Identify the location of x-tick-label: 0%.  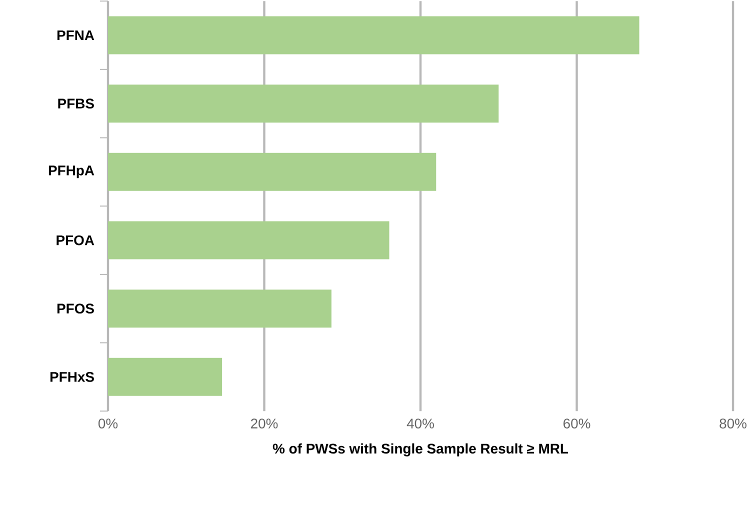
(108, 423).